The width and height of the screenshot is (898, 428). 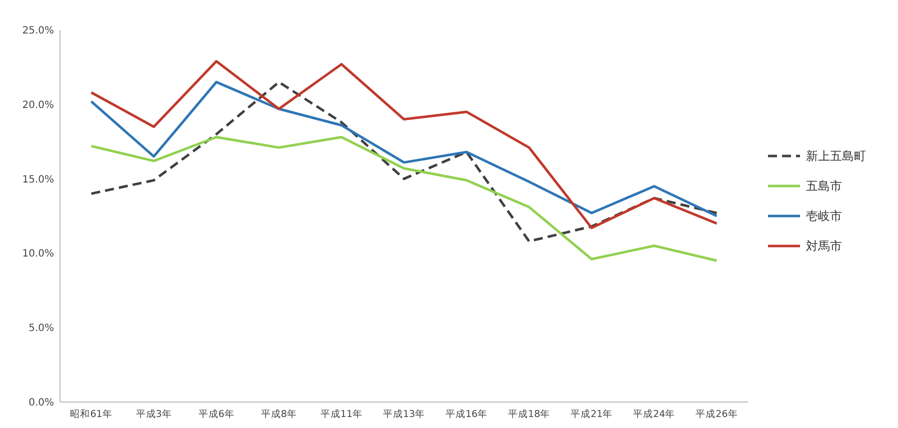 I want to click on y-tick-label: 10.0%, so click(x=38, y=254).